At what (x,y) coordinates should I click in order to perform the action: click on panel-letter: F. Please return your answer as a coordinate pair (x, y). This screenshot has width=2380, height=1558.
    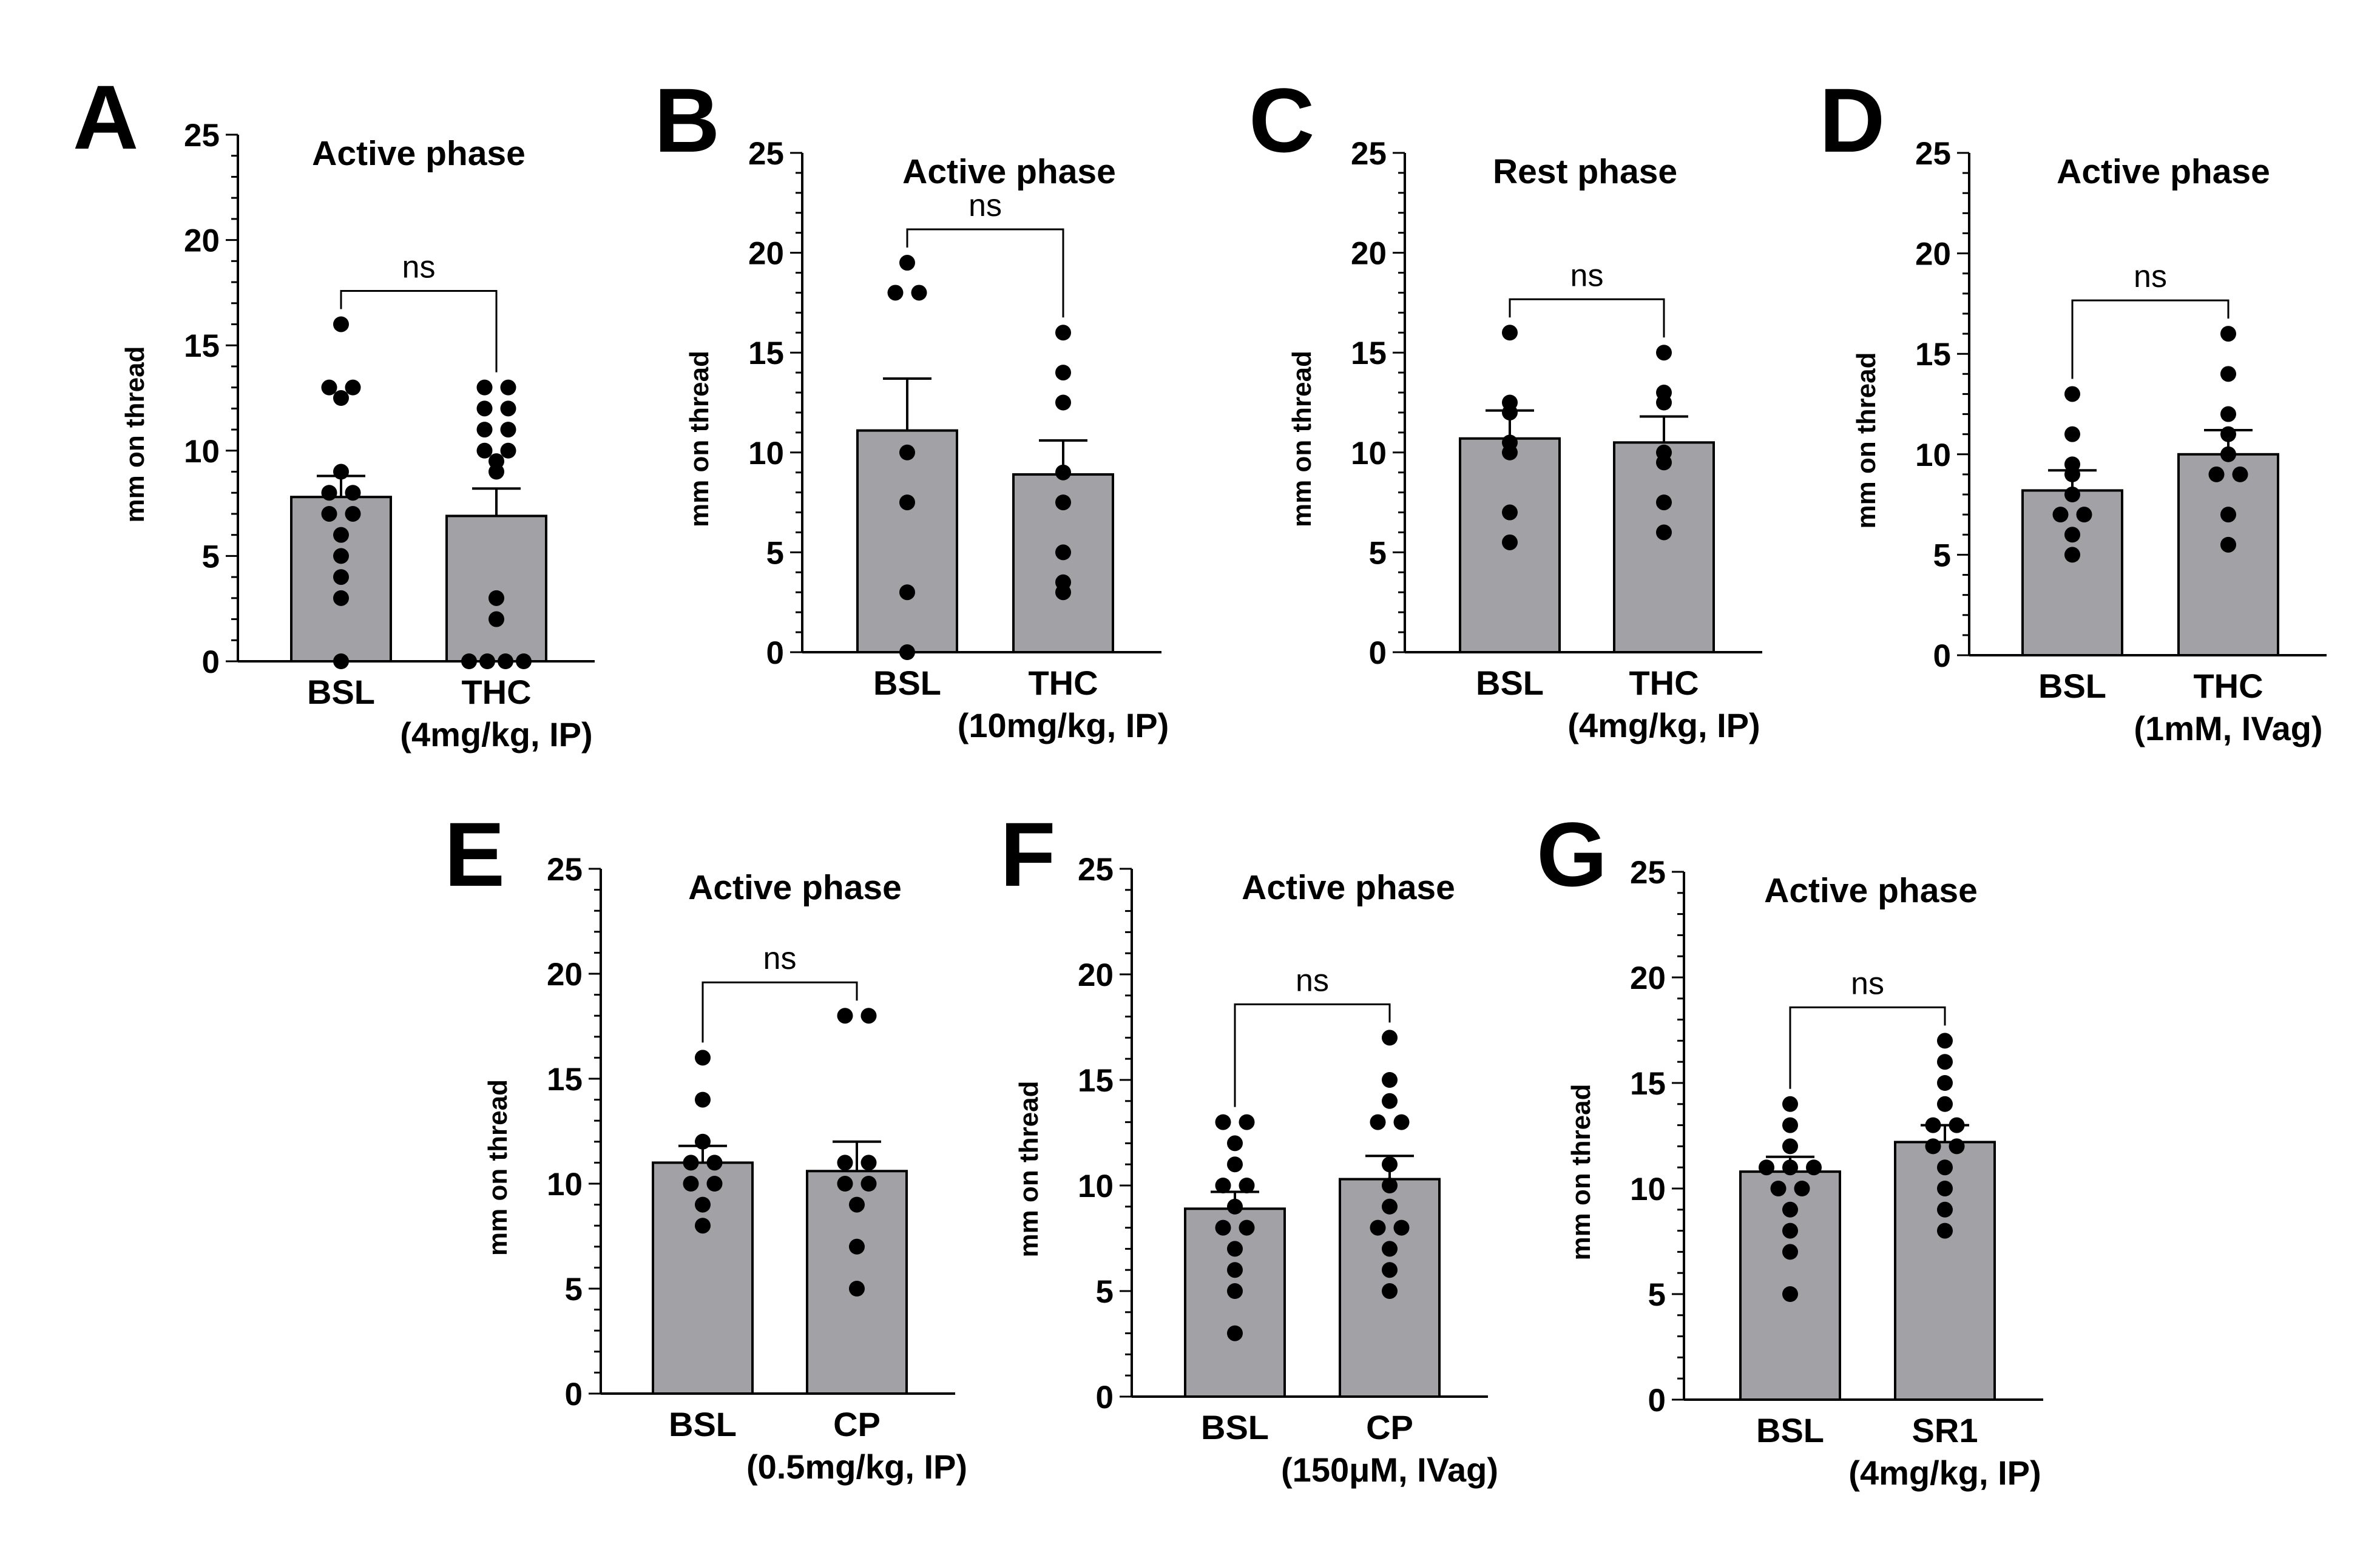
    Looking at the image, I should click on (1028, 854).